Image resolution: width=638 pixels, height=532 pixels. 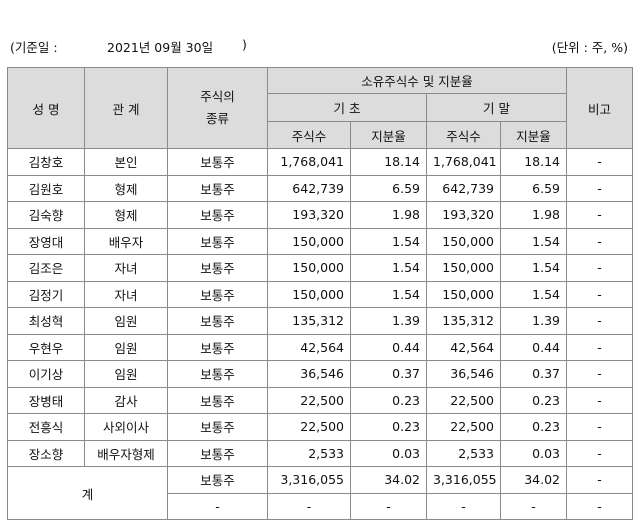 What do you see at coordinates (46, 400) in the screenshot?
I see `table-cell: 장병태` at bounding box center [46, 400].